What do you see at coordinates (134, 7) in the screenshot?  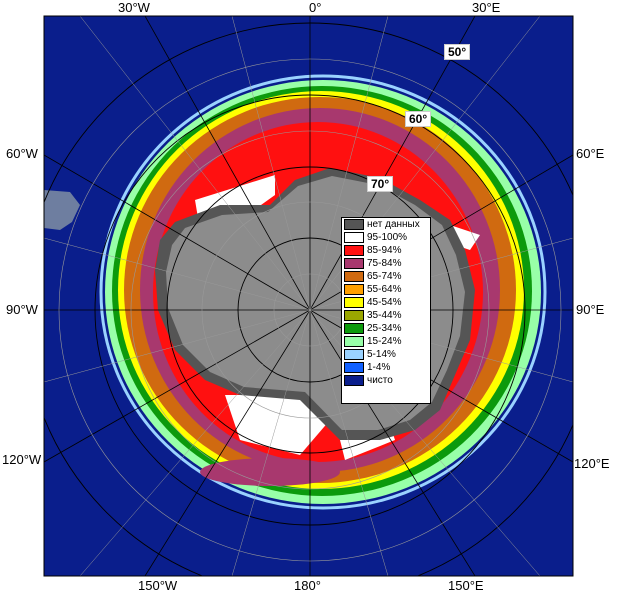 I see `lon-label-30w: 30°W` at bounding box center [134, 7].